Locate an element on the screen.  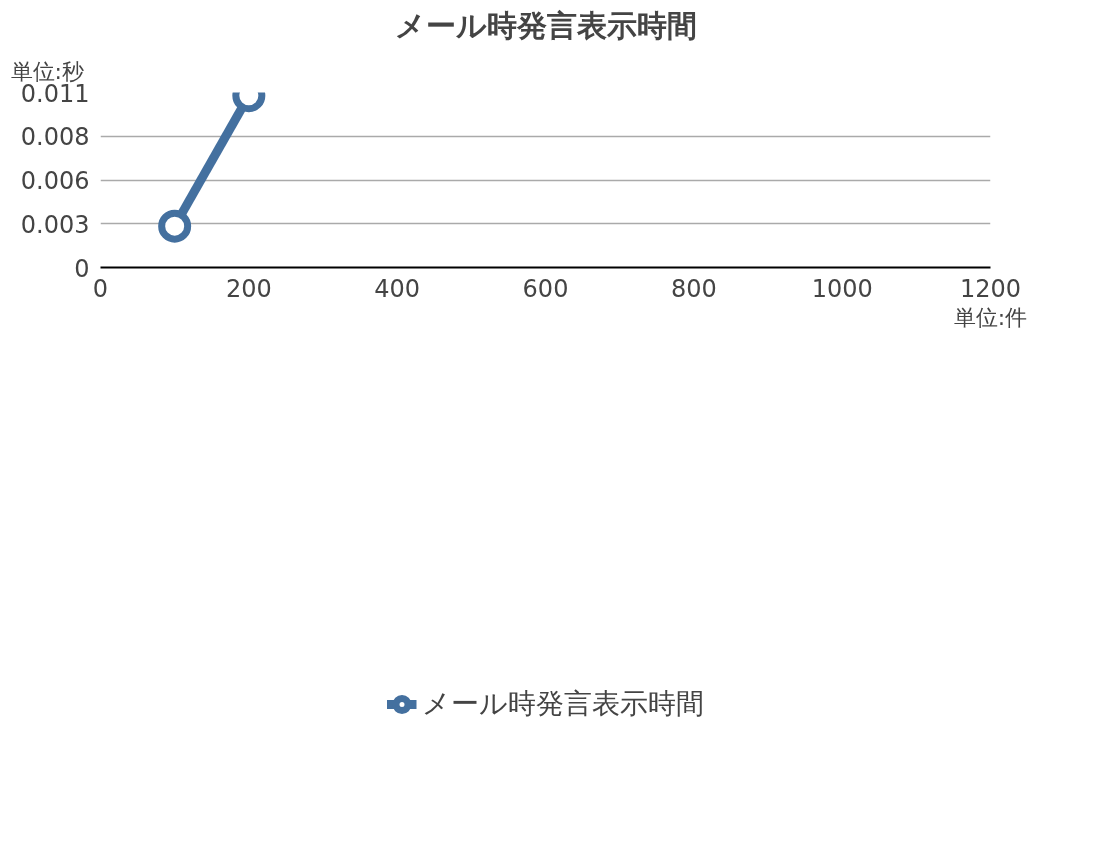
x-tick-label: 1000 is located at coordinates (842, 288).